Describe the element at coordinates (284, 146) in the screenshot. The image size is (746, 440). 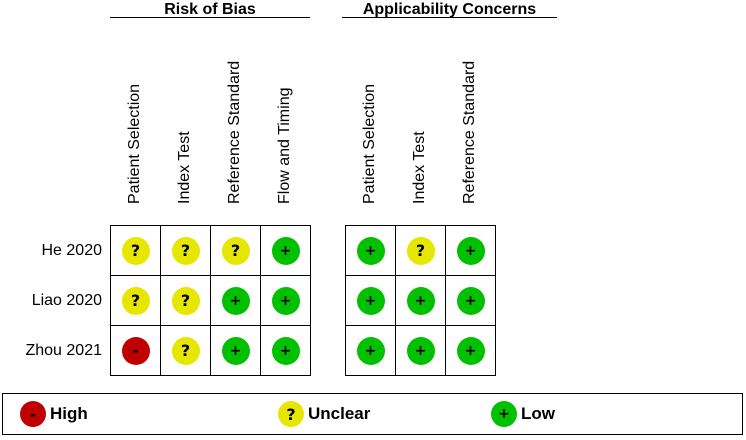
I see `column-label: Flow and Timing` at that location.